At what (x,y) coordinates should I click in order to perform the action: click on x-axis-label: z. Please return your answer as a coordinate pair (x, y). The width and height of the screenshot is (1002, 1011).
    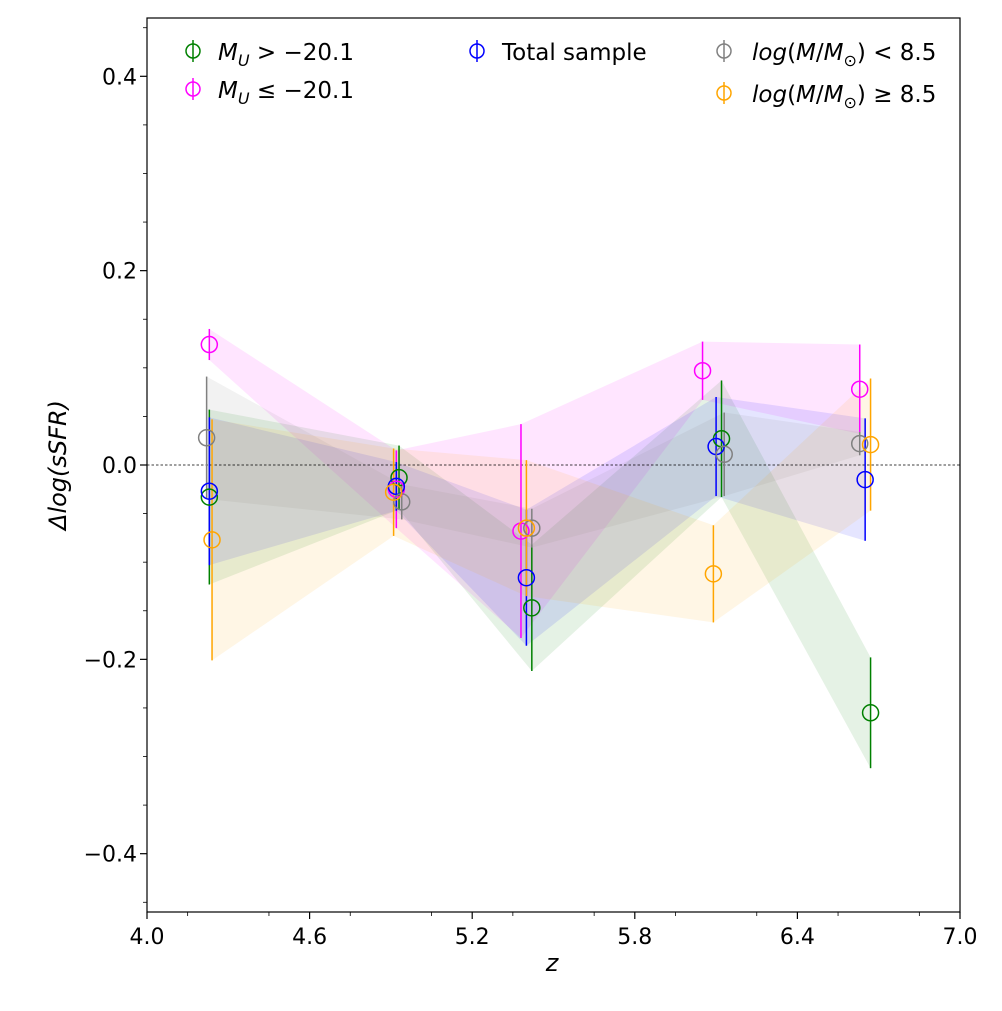
    Looking at the image, I should click on (552, 963).